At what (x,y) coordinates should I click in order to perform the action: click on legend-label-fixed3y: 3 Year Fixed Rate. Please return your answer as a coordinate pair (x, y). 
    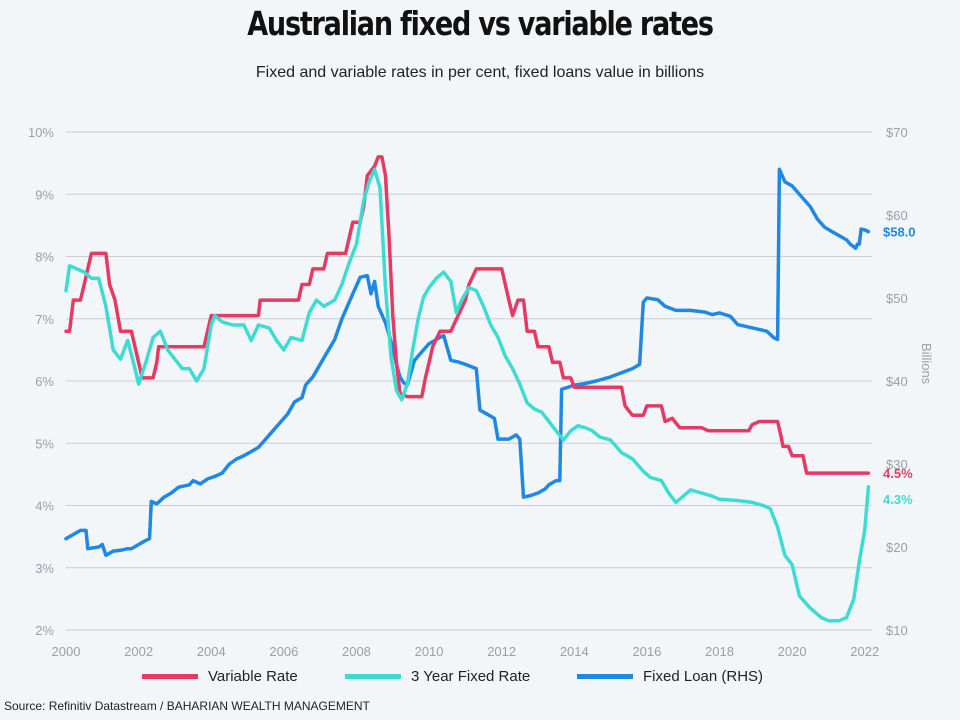
    Looking at the image, I should click on (471, 676).